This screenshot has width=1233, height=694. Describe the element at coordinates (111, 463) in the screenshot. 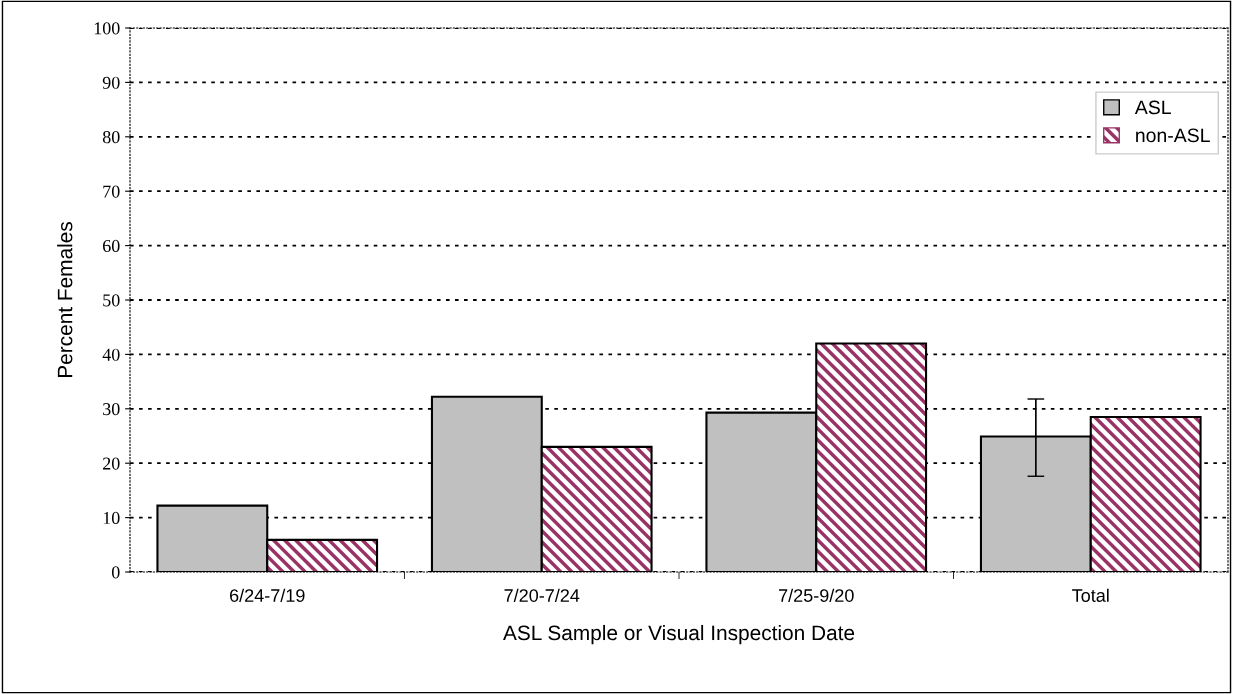

I see `y-tick-label: 20` at that location.